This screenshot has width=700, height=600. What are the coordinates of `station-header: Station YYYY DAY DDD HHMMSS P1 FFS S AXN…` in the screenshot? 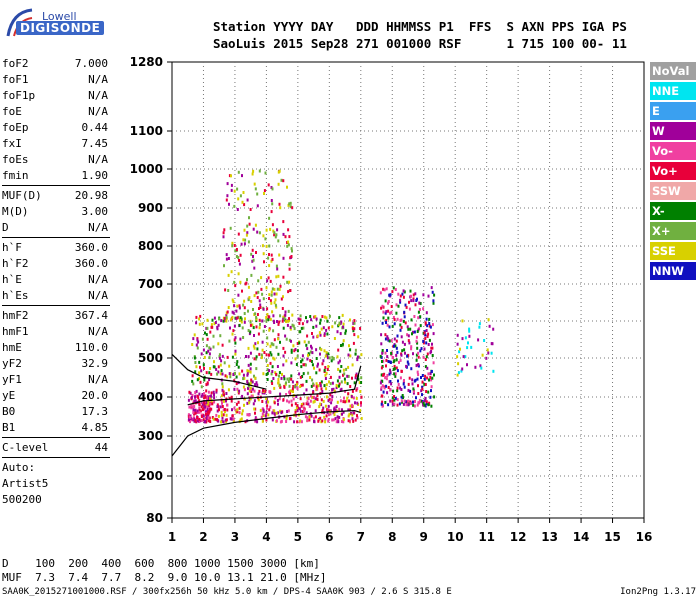 It's located at (420, 35).